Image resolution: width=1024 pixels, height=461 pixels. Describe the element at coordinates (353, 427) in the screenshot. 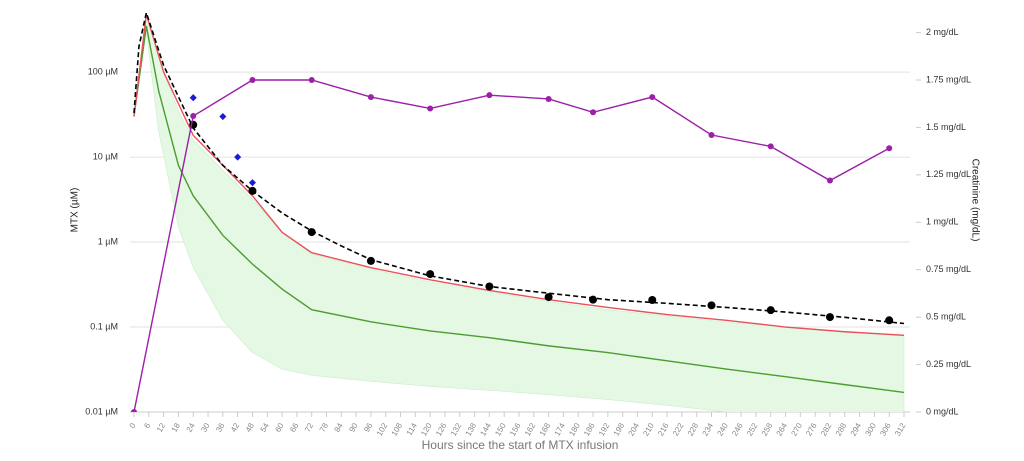

I see `x-tick-label: 90` at that location.